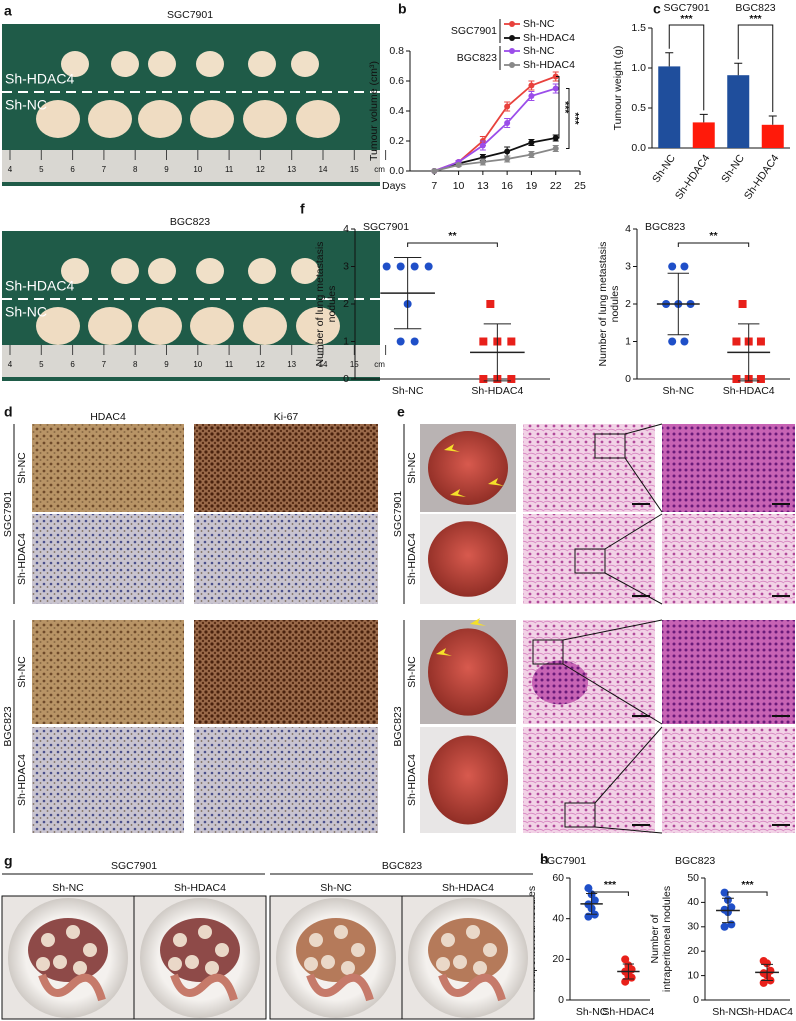 This screenshot has width=796, height=1021. What do you see at coordinates (166, 364) in the screenshot?
I see `ruler-label: 9` at bounding box center [166, 364].